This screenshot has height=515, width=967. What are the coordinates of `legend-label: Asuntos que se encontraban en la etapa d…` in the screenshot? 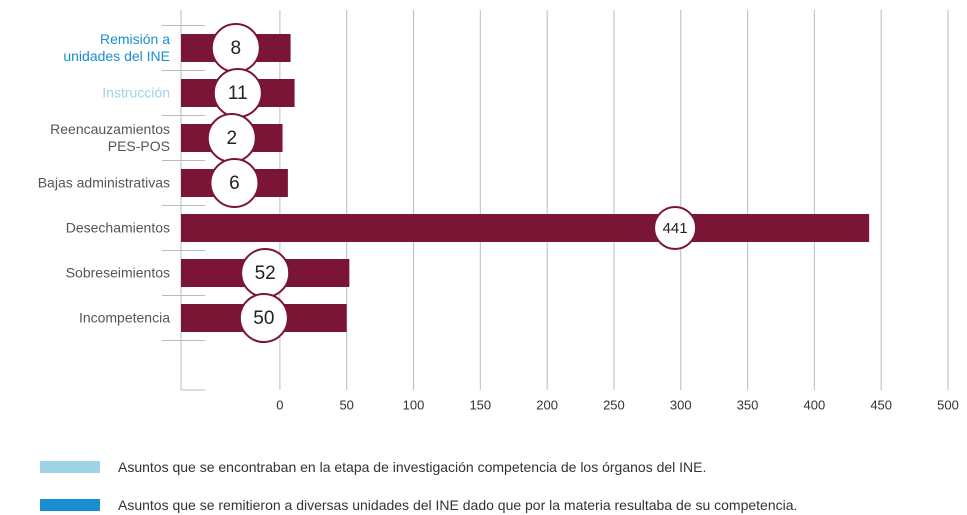 It's located at (412, 467).